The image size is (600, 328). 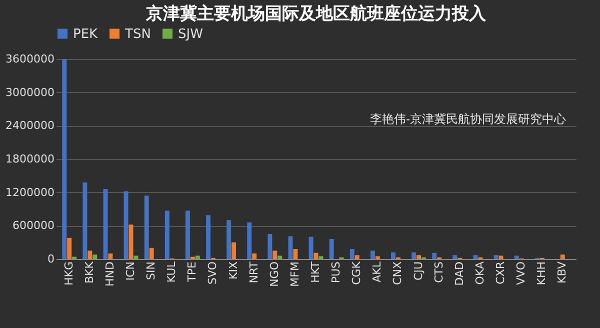 What do you see at coordinates (233, 270) in the screenshot?
I see `x-tick-label: KIX` at bounding box center [233, 270].